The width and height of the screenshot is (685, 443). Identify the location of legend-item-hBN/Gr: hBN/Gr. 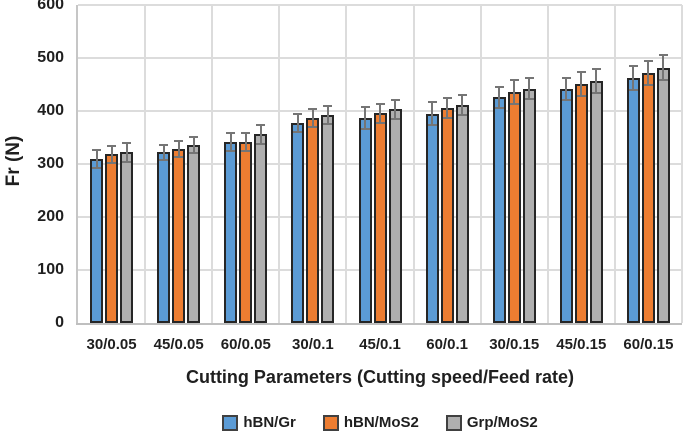
(259, 422).